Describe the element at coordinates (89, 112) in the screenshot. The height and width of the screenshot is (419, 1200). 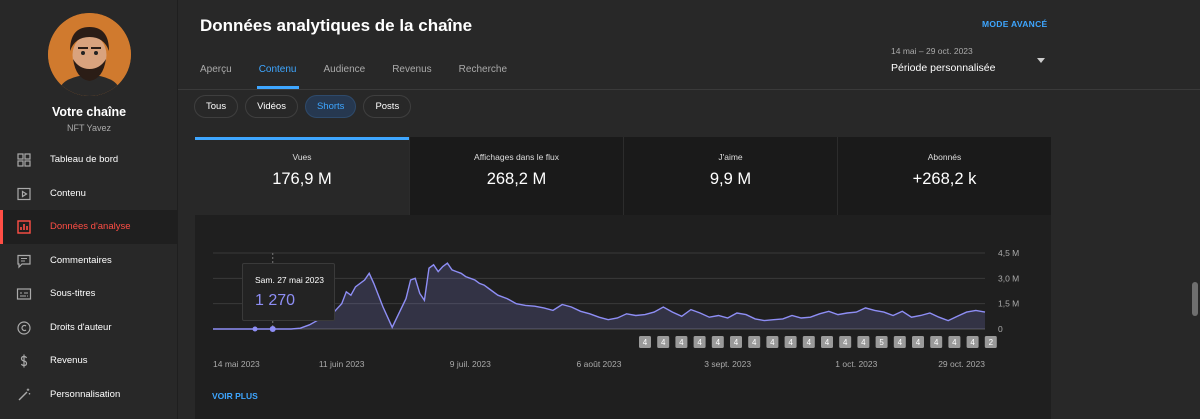
I see `channel-title: Votre chaîne` at that location.